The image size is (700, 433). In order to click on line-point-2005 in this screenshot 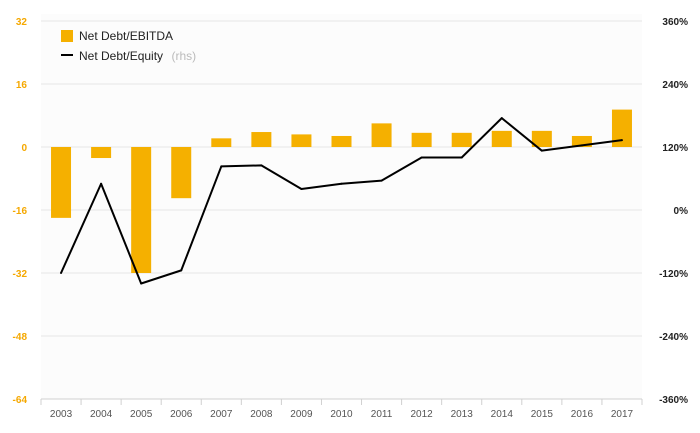, I will do `click(141, 283)`.